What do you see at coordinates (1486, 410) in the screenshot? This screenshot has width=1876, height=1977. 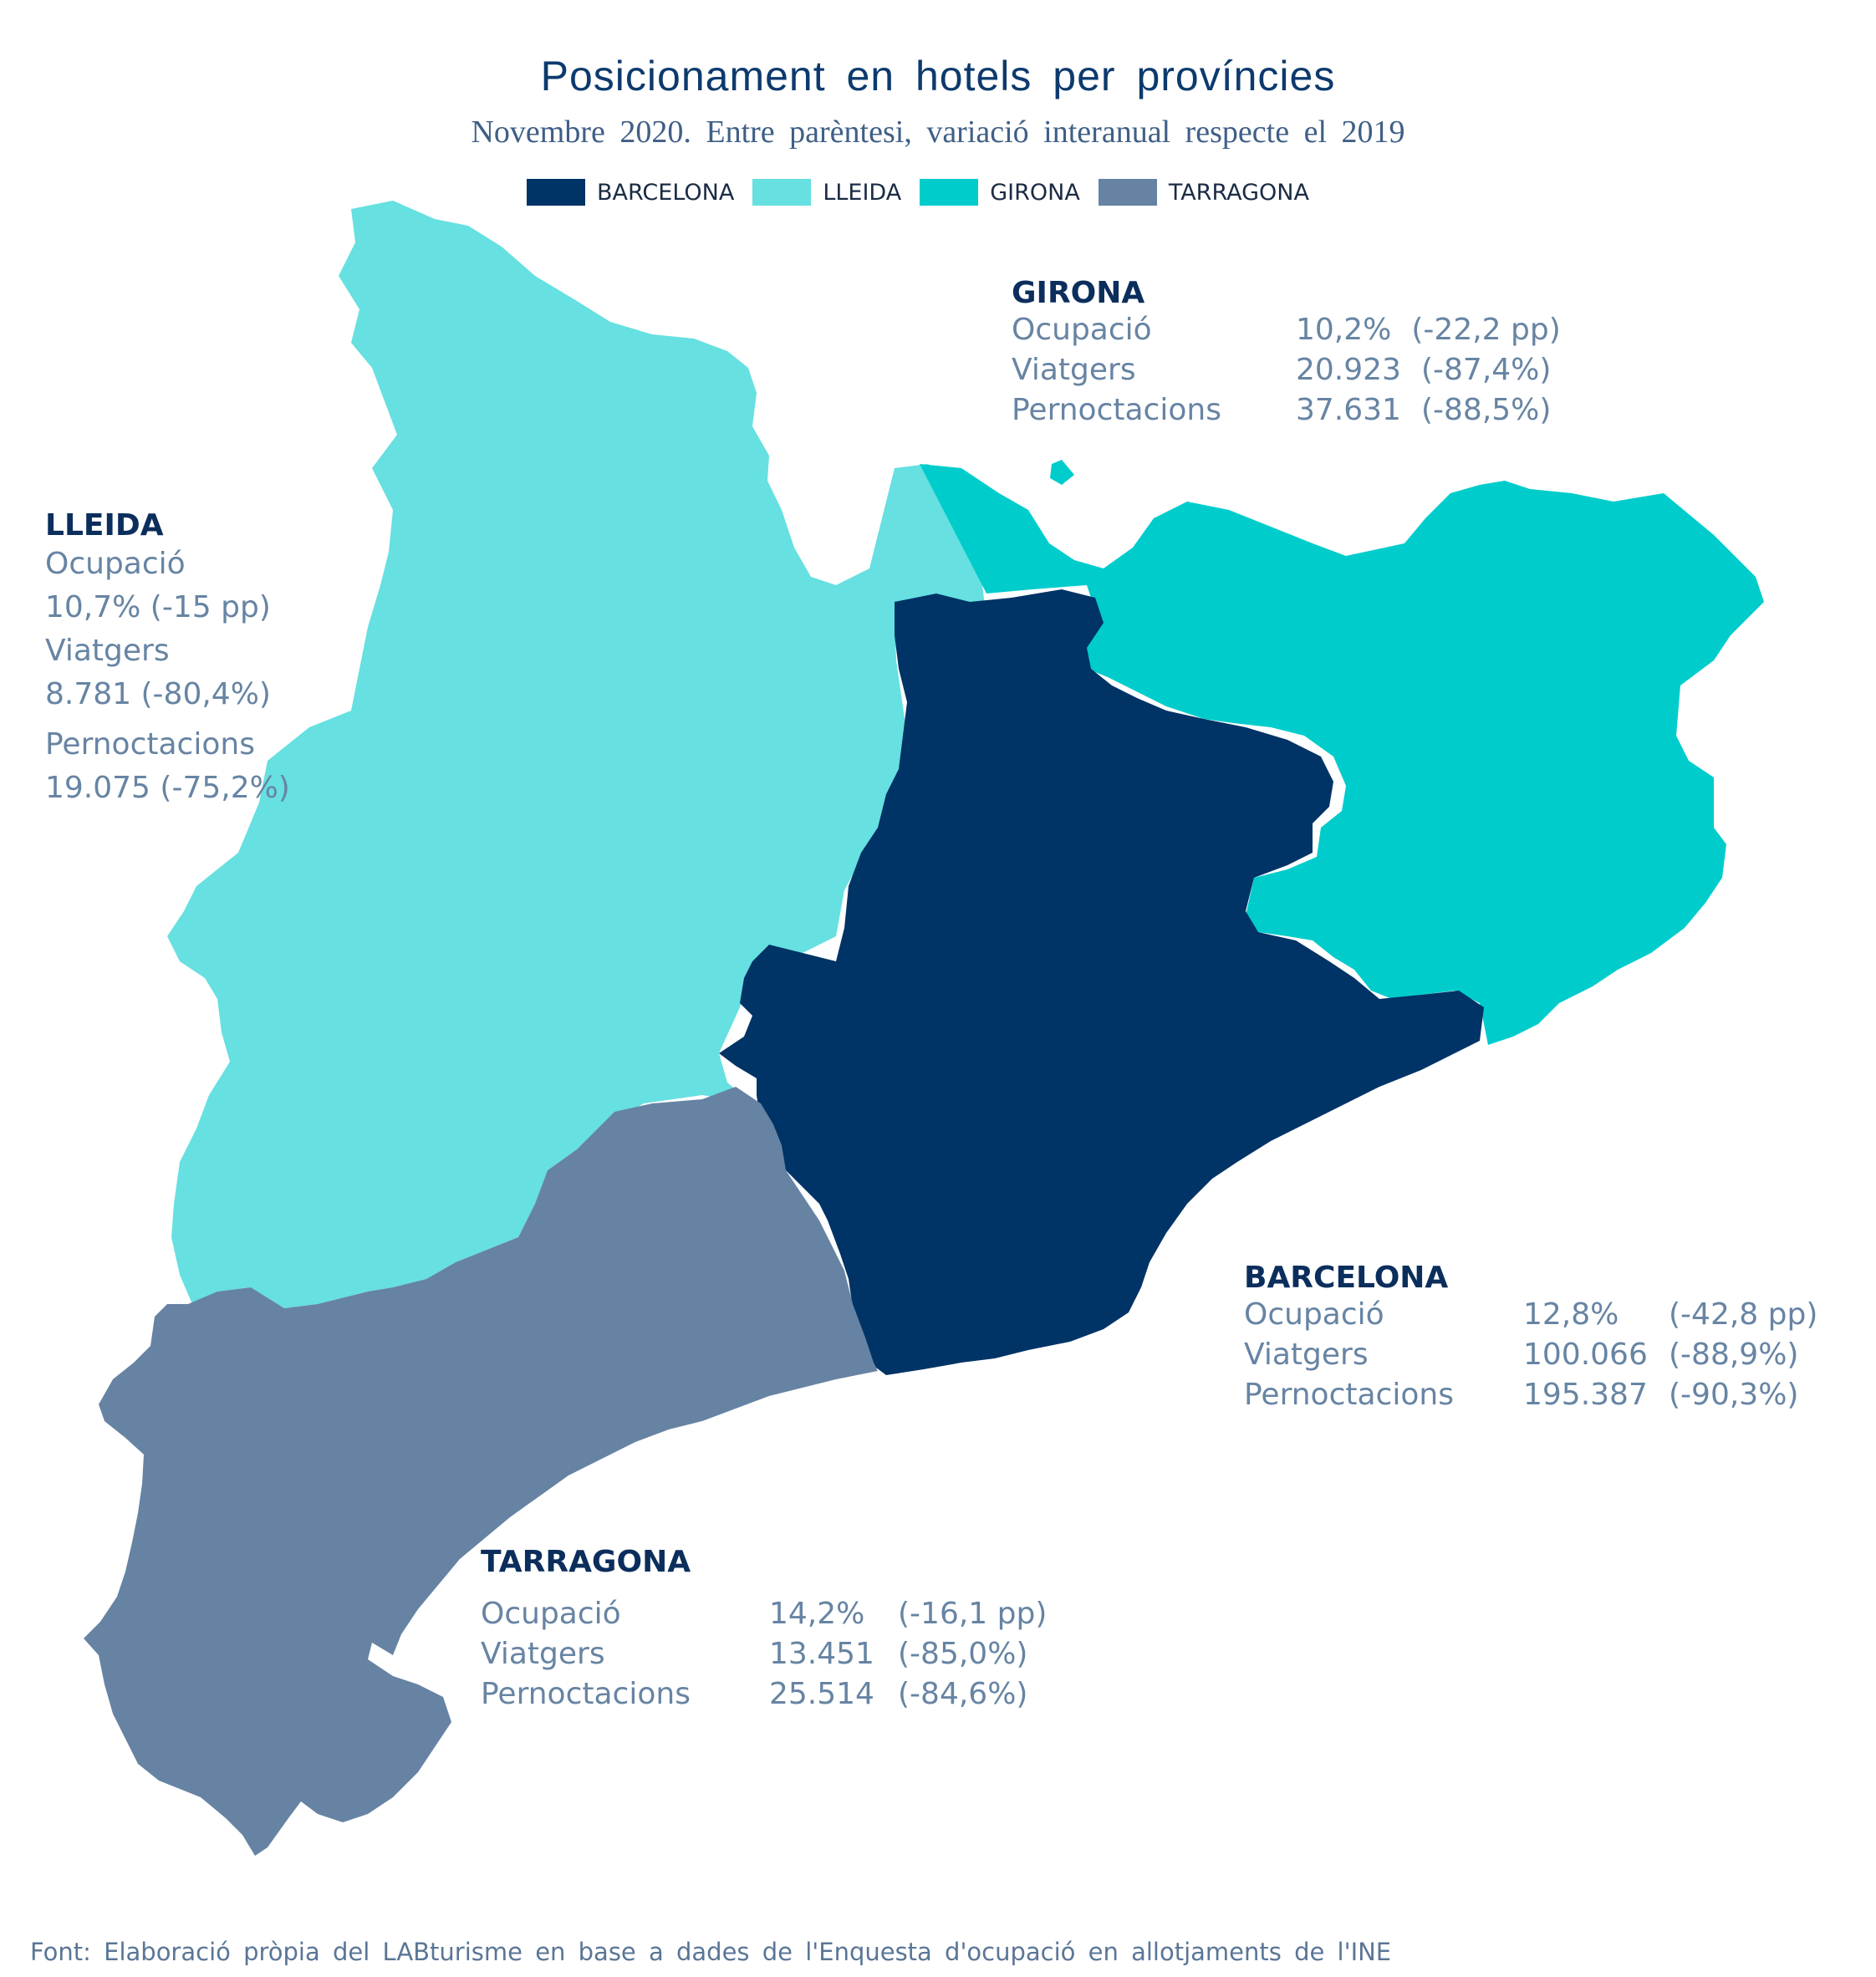 I see `girona-pernoctacions-var: (-88,5%)` at bounding box center [1486, 410].